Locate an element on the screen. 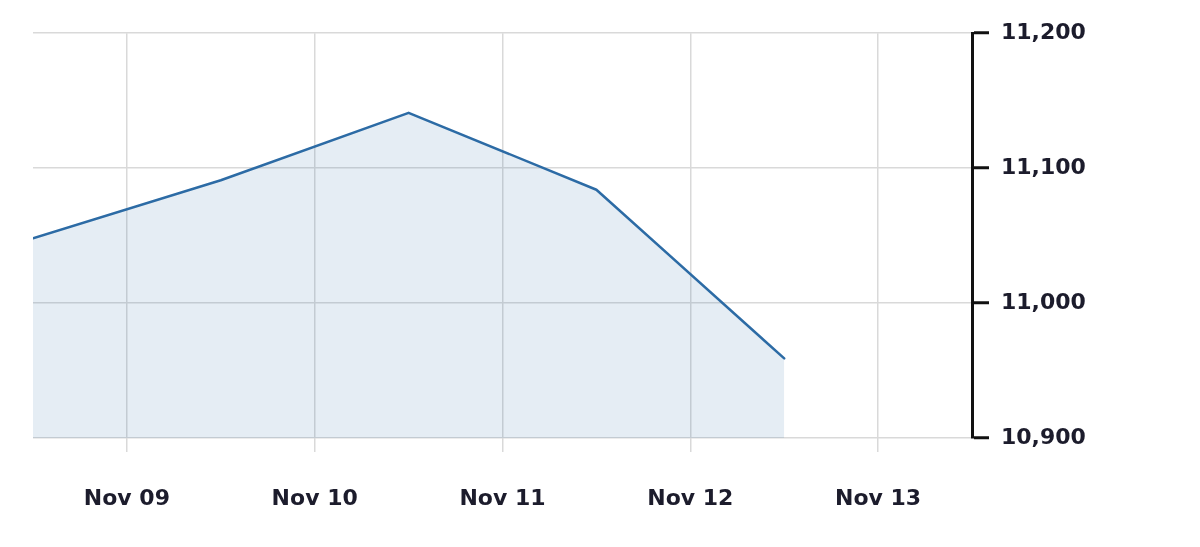  x-tick-label: Nov 13 is located at coordinates (878, 497).